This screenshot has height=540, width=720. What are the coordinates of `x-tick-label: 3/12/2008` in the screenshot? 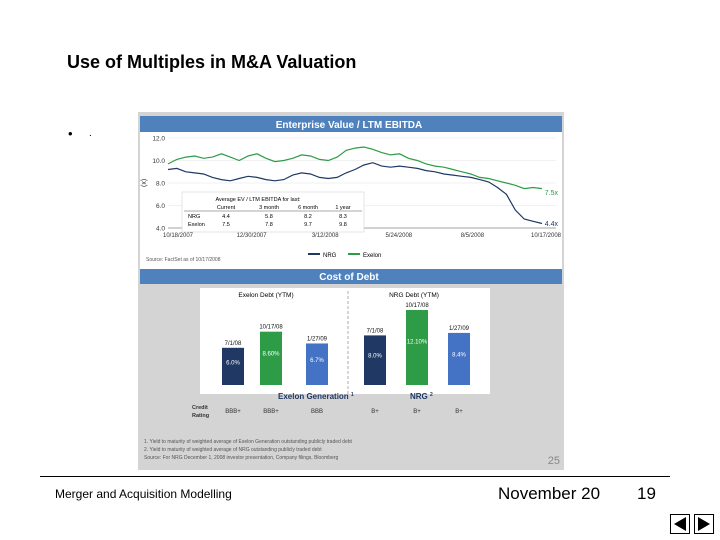 It's located at (325, 236).